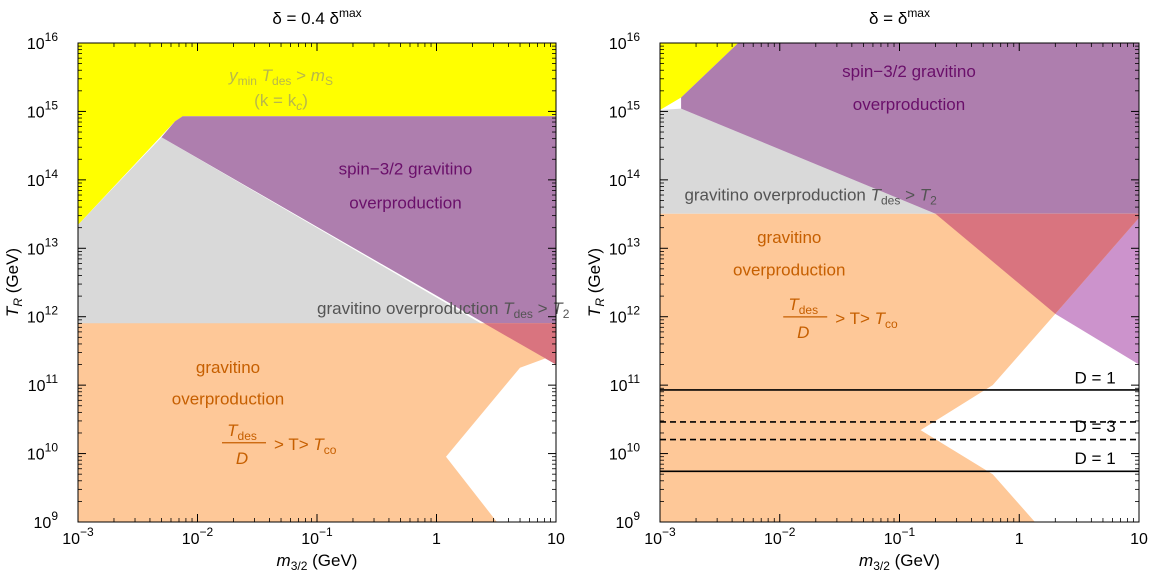 Image resolution: width=1153 pixels, height=575 pixels. What do you see at coordinates (1097, 290) in the screenshot?
I see `region-purple_light` at bounding box center [1097, 290].